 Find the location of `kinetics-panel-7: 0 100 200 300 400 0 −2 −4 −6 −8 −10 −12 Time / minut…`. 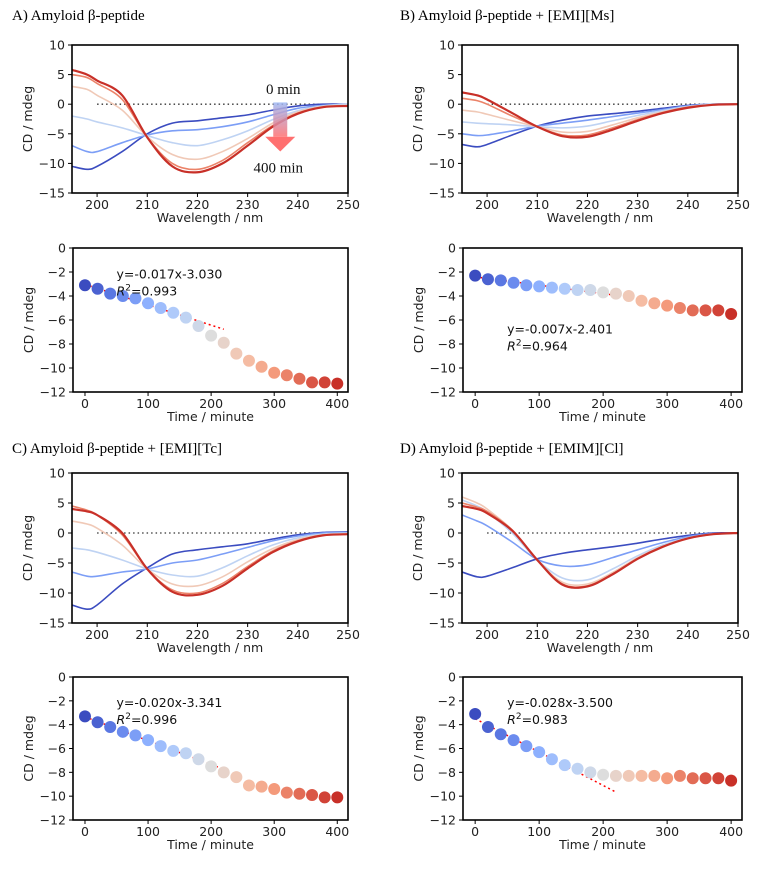

kinetics-panel-7: 0 100 200 300 400 0 −2 −4 −6 −8 −10 −12 Time / minut… is located at coordinates (577, 761).